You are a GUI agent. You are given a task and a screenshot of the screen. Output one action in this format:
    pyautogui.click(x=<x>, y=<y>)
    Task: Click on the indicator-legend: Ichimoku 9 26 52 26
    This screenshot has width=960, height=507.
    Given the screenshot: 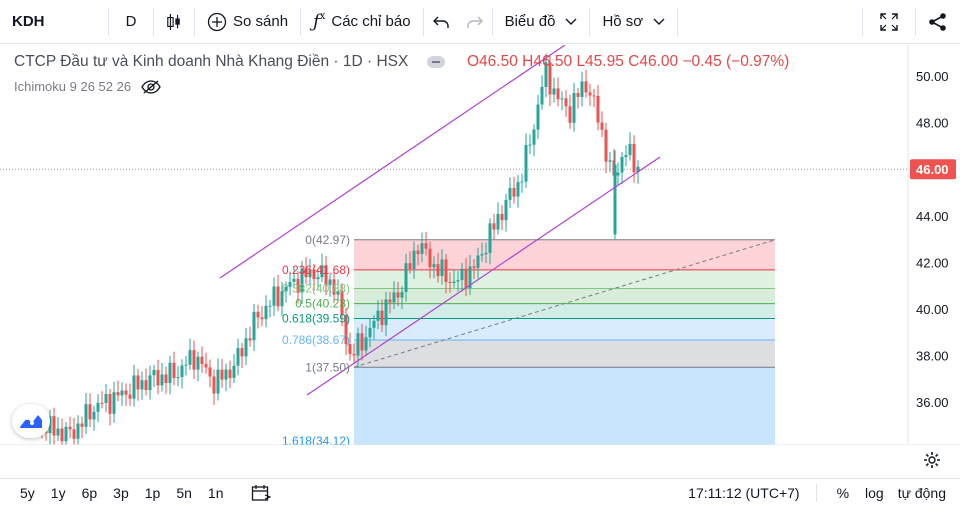 What is the action you would take?
    pyautogui.click(x=87, y=86)
    